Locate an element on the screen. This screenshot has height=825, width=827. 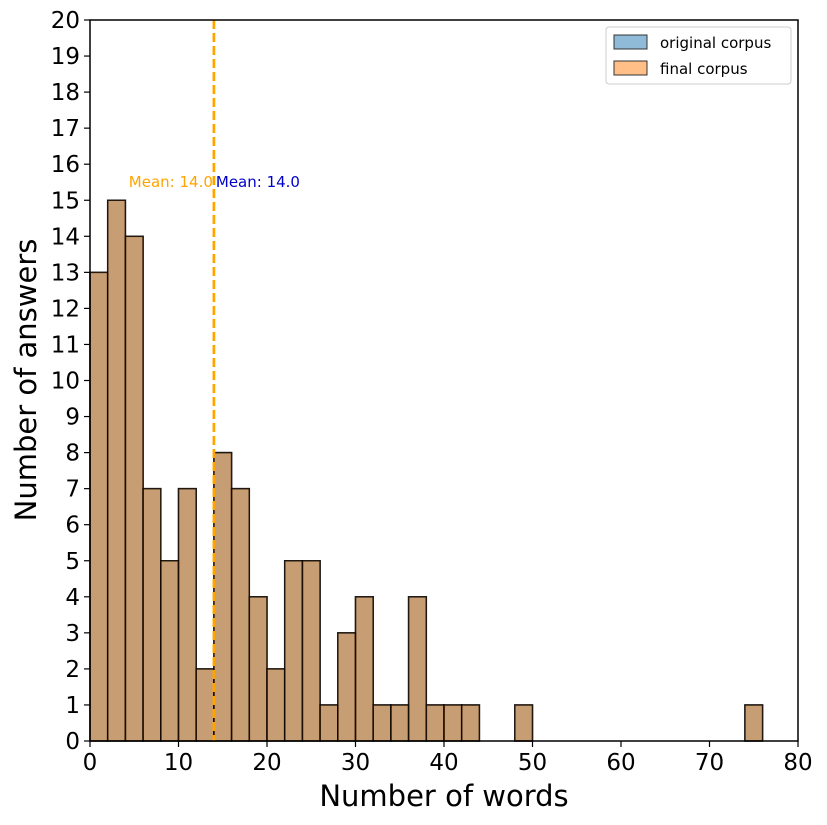
mean-labels: Mean: 14.0 Mean: 14.0 is located at coordinates (214, 182).